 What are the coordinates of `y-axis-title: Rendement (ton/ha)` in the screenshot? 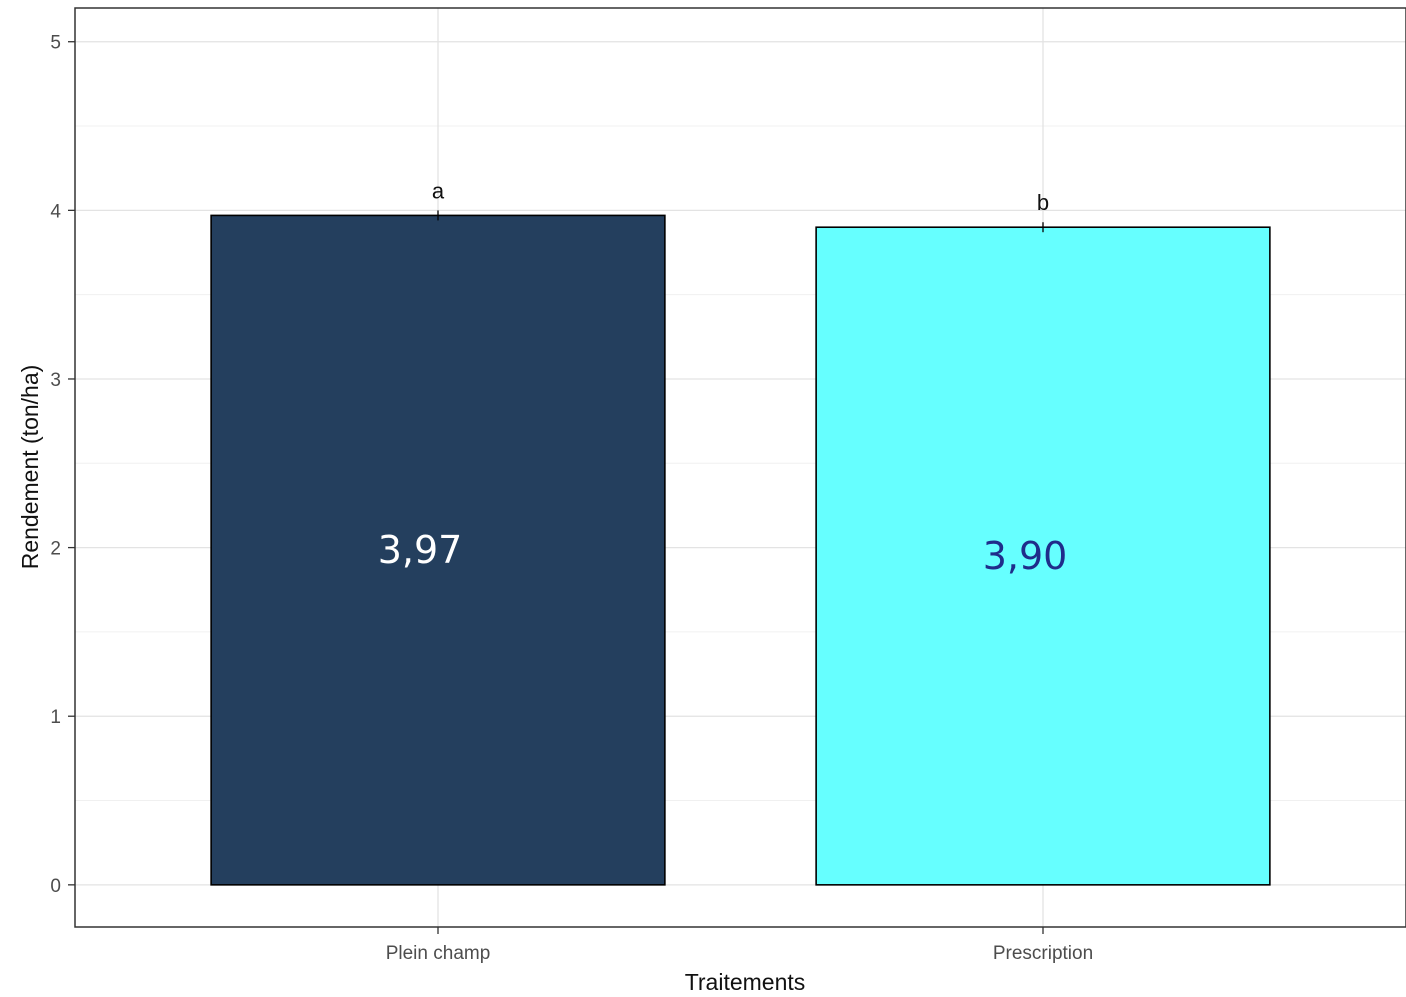 It's located at (30, 467).